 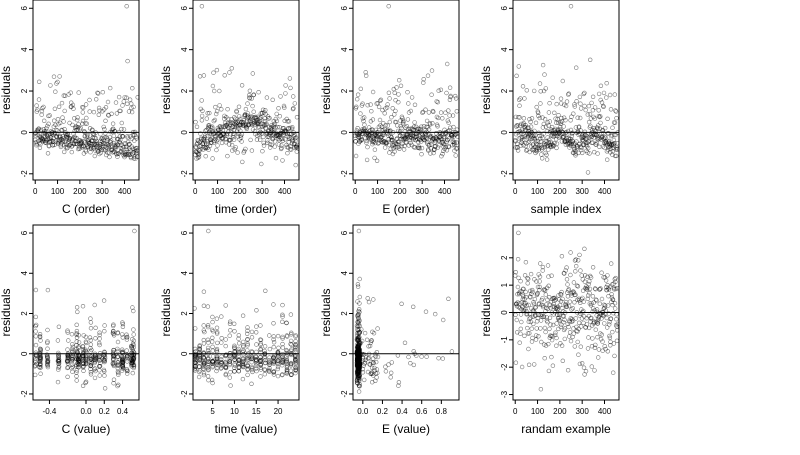 What do you see at coordinates (24, 174) in the screenshot?
I see `y-tick-label: -2` at bounding box center [24, 174].